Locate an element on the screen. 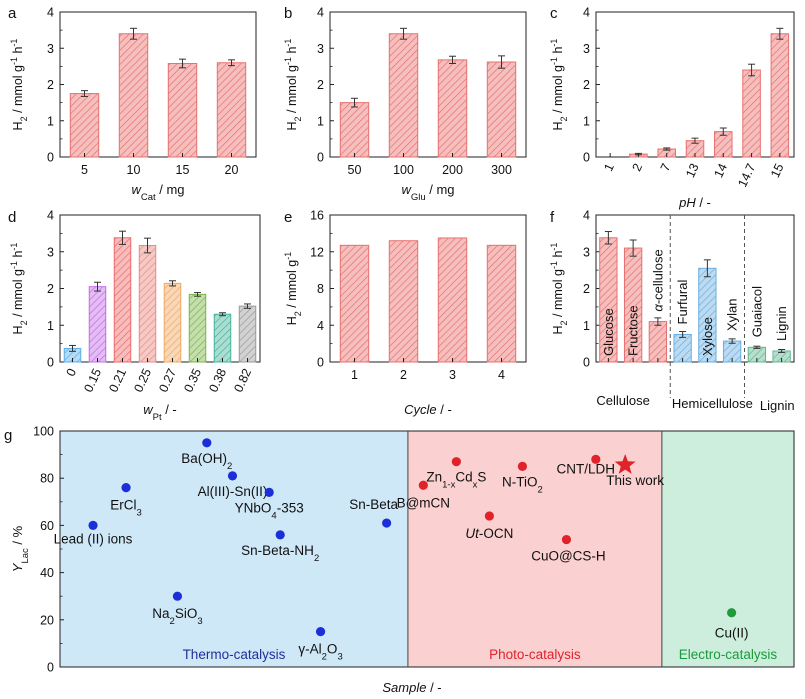  category-label-2: α-cellulose is located at coordinates (657, 280).